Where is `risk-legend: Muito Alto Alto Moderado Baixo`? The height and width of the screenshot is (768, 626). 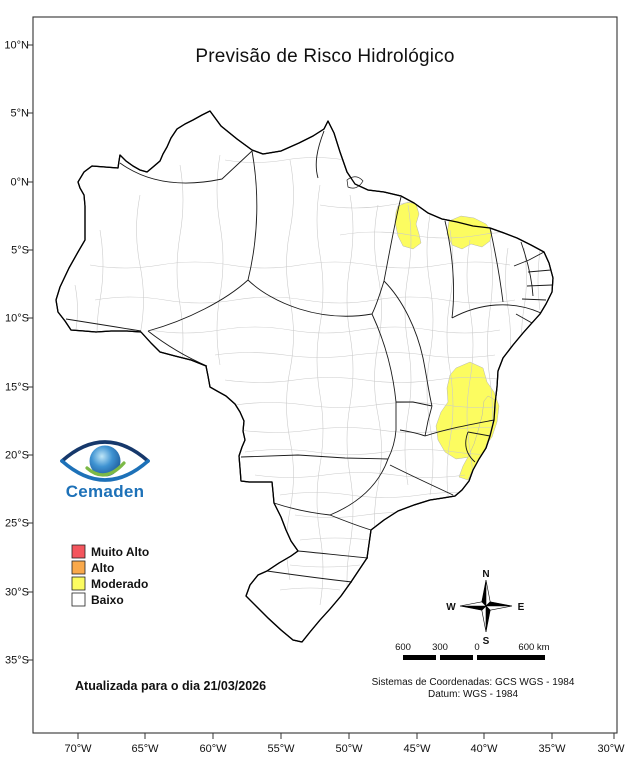
risk-legend: Muito Alto Alto Moderado Baixo is located at coordinates (110, 575).